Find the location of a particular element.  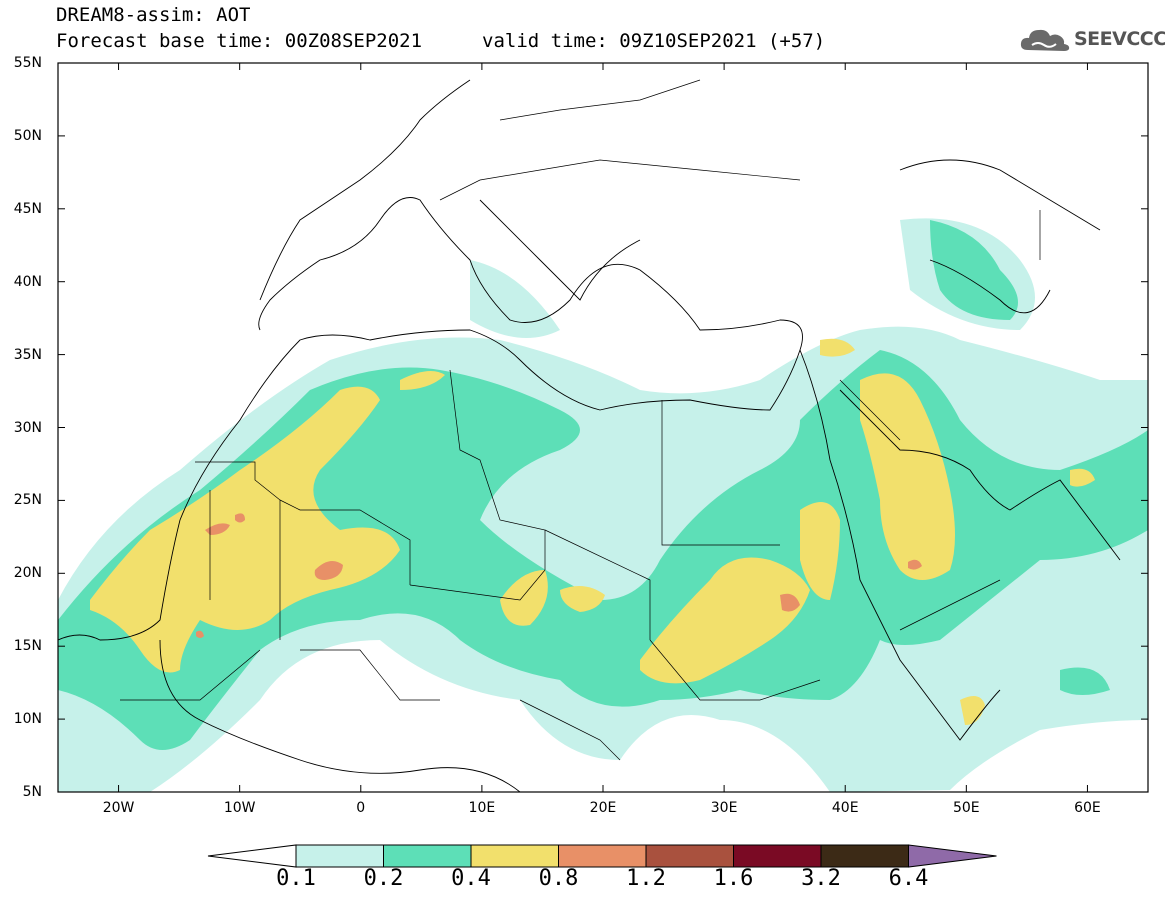

lat-label: 25N is located at coordinates (27, 500).